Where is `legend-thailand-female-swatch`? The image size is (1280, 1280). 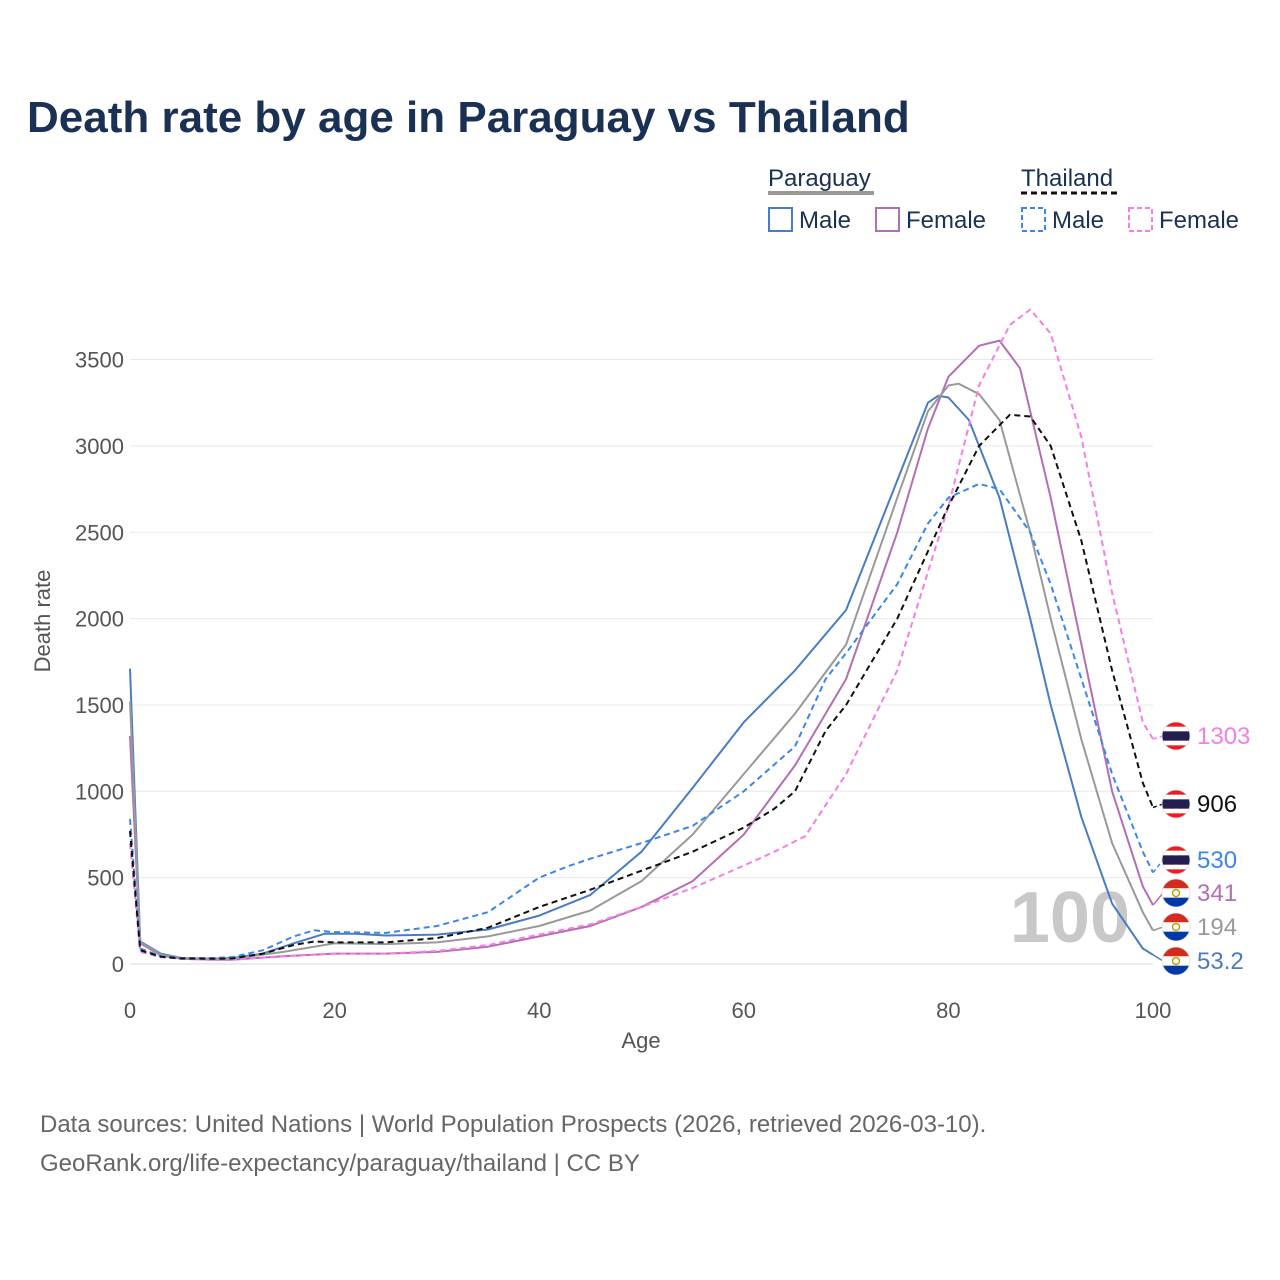
legend-thailand-female-swatch is located at coordinates (1140, 219).